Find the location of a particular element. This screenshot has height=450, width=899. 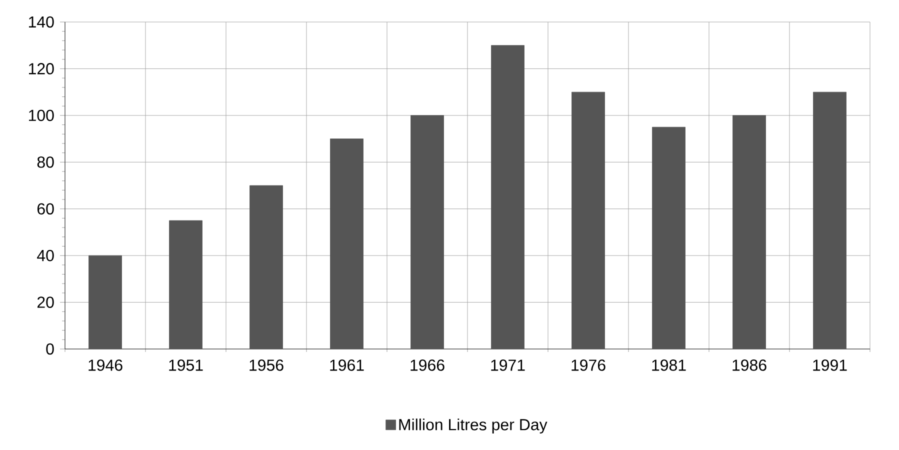

x-tick-label: 1961 is located at coordinates (347, 365).